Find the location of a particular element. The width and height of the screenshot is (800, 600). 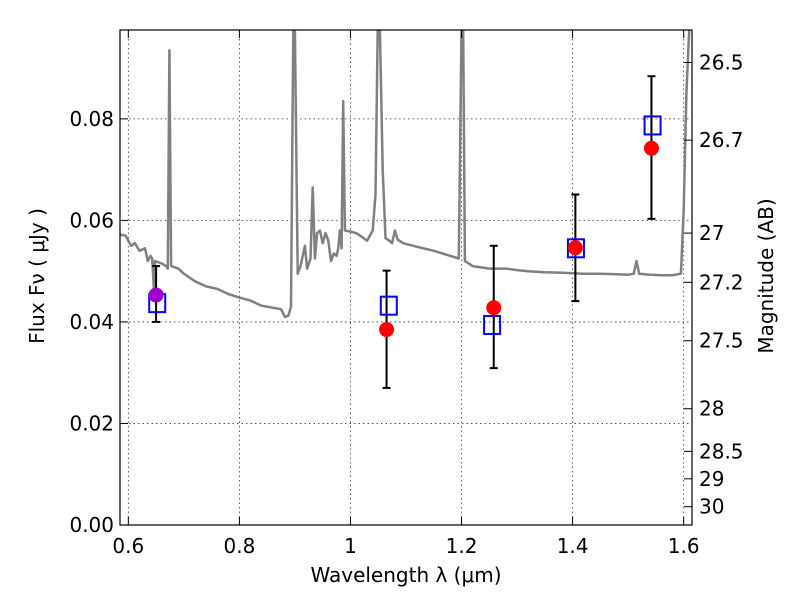

mag-tick-label: 30 is located at coordinates (711, 507).